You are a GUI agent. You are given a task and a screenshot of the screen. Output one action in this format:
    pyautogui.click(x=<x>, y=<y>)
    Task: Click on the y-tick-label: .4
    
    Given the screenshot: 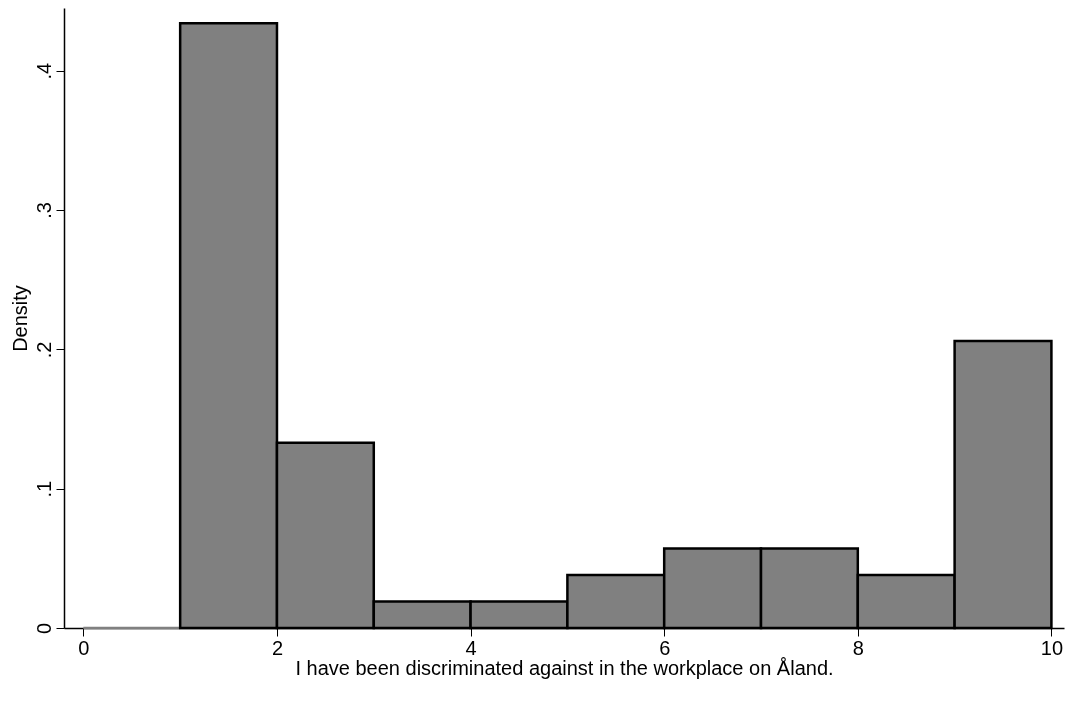 What is the action you would take?
    pyautogui.click(x=43, y=71)
    